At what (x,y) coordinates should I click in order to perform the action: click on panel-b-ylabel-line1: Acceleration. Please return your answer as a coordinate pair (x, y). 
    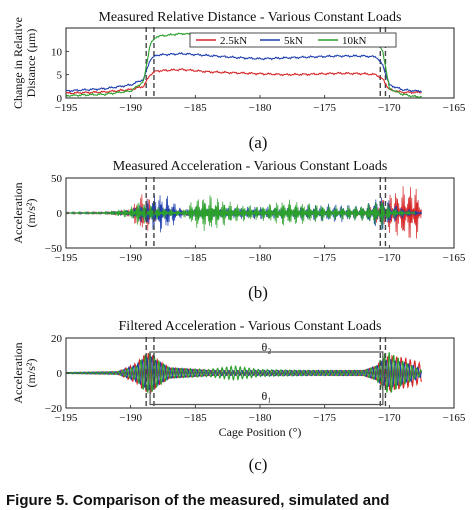
    Looking at the image, I should click on (18, 212).